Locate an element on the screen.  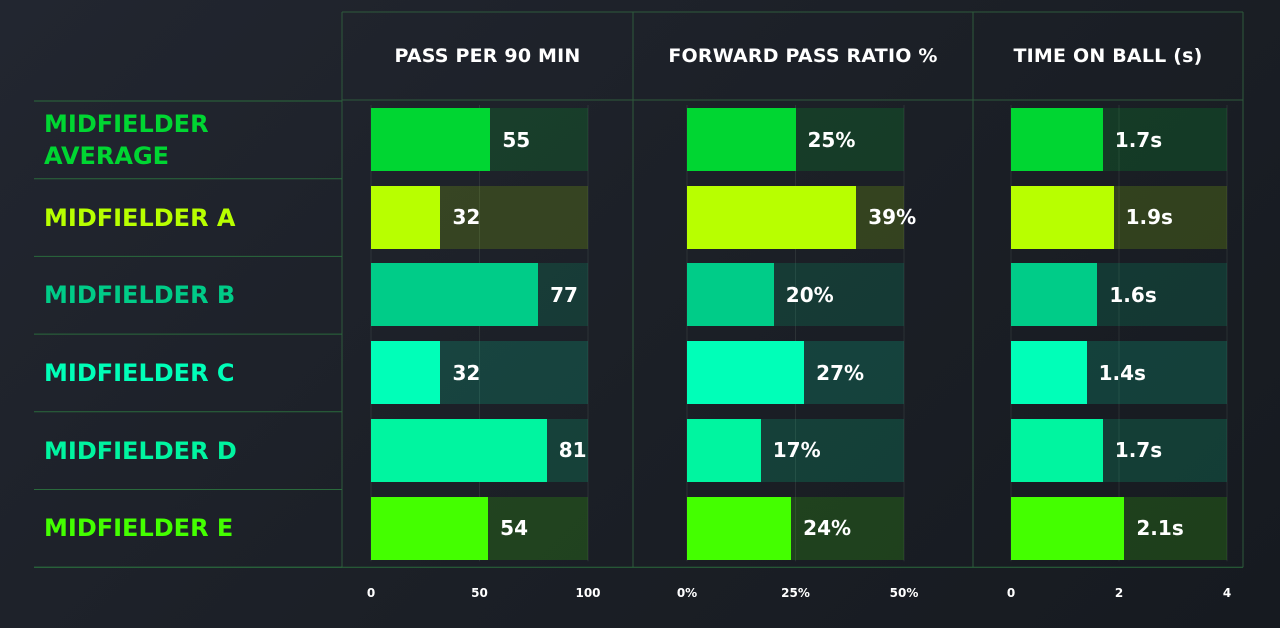
category-label: MIDFIELDER B is located at coordinates (140, 295).